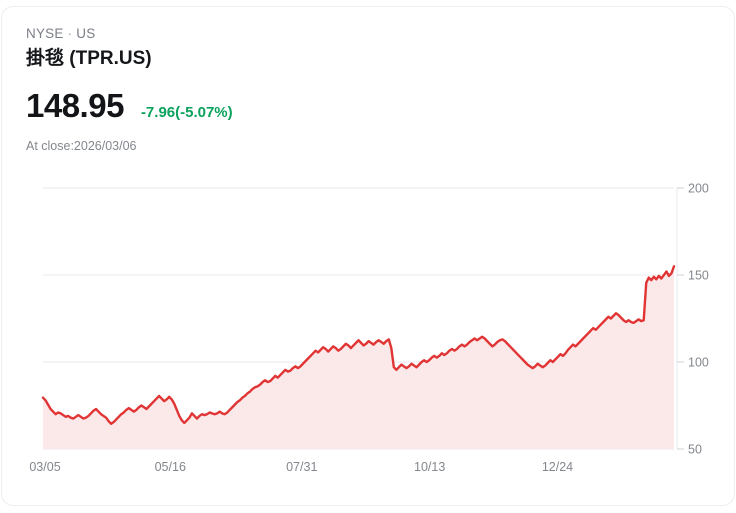 The width and height of the screenshot is (736, 513). Describe the element at coordinates (81, 146) in the screenshot. I see `market-status: At close:2026/03/06` at that location.